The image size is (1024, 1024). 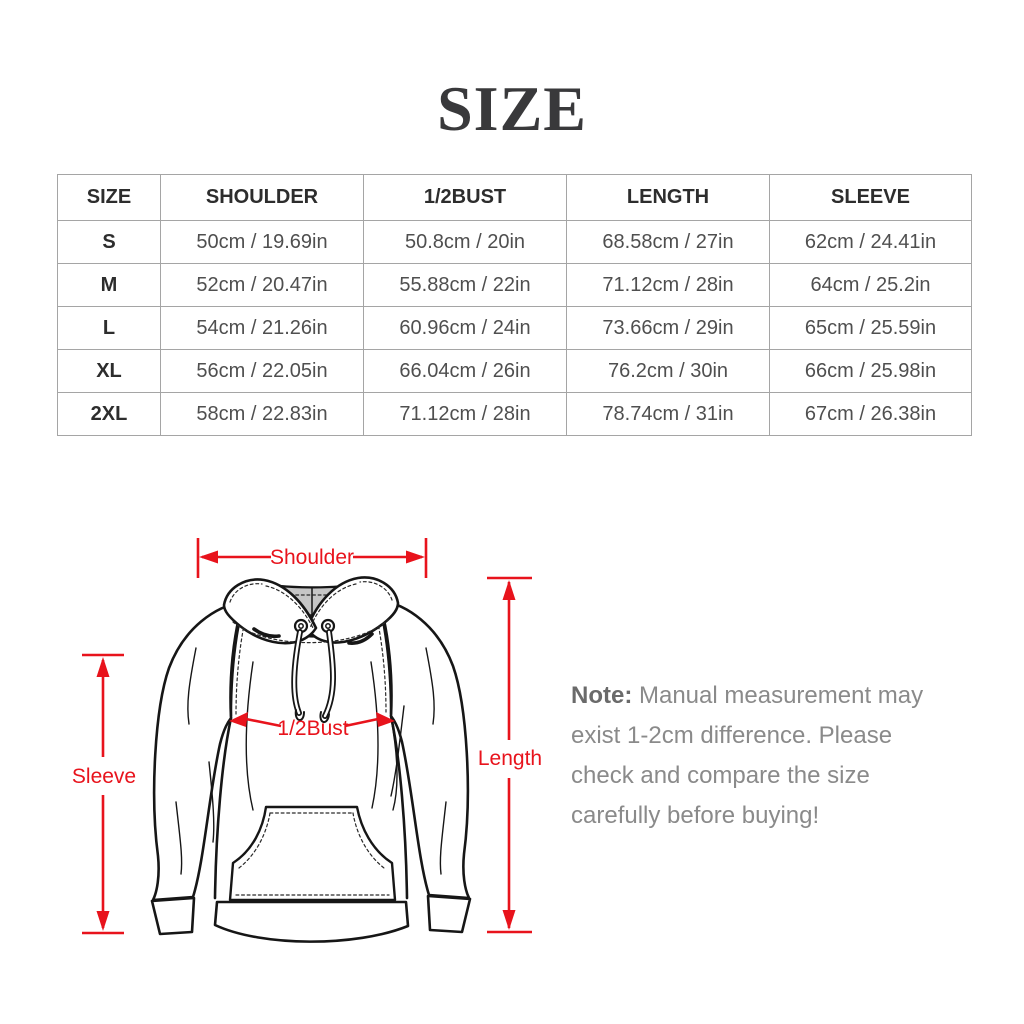 I want to click on cell-shoulder: 58cm / 22.83in, so click(x=262, y=414).